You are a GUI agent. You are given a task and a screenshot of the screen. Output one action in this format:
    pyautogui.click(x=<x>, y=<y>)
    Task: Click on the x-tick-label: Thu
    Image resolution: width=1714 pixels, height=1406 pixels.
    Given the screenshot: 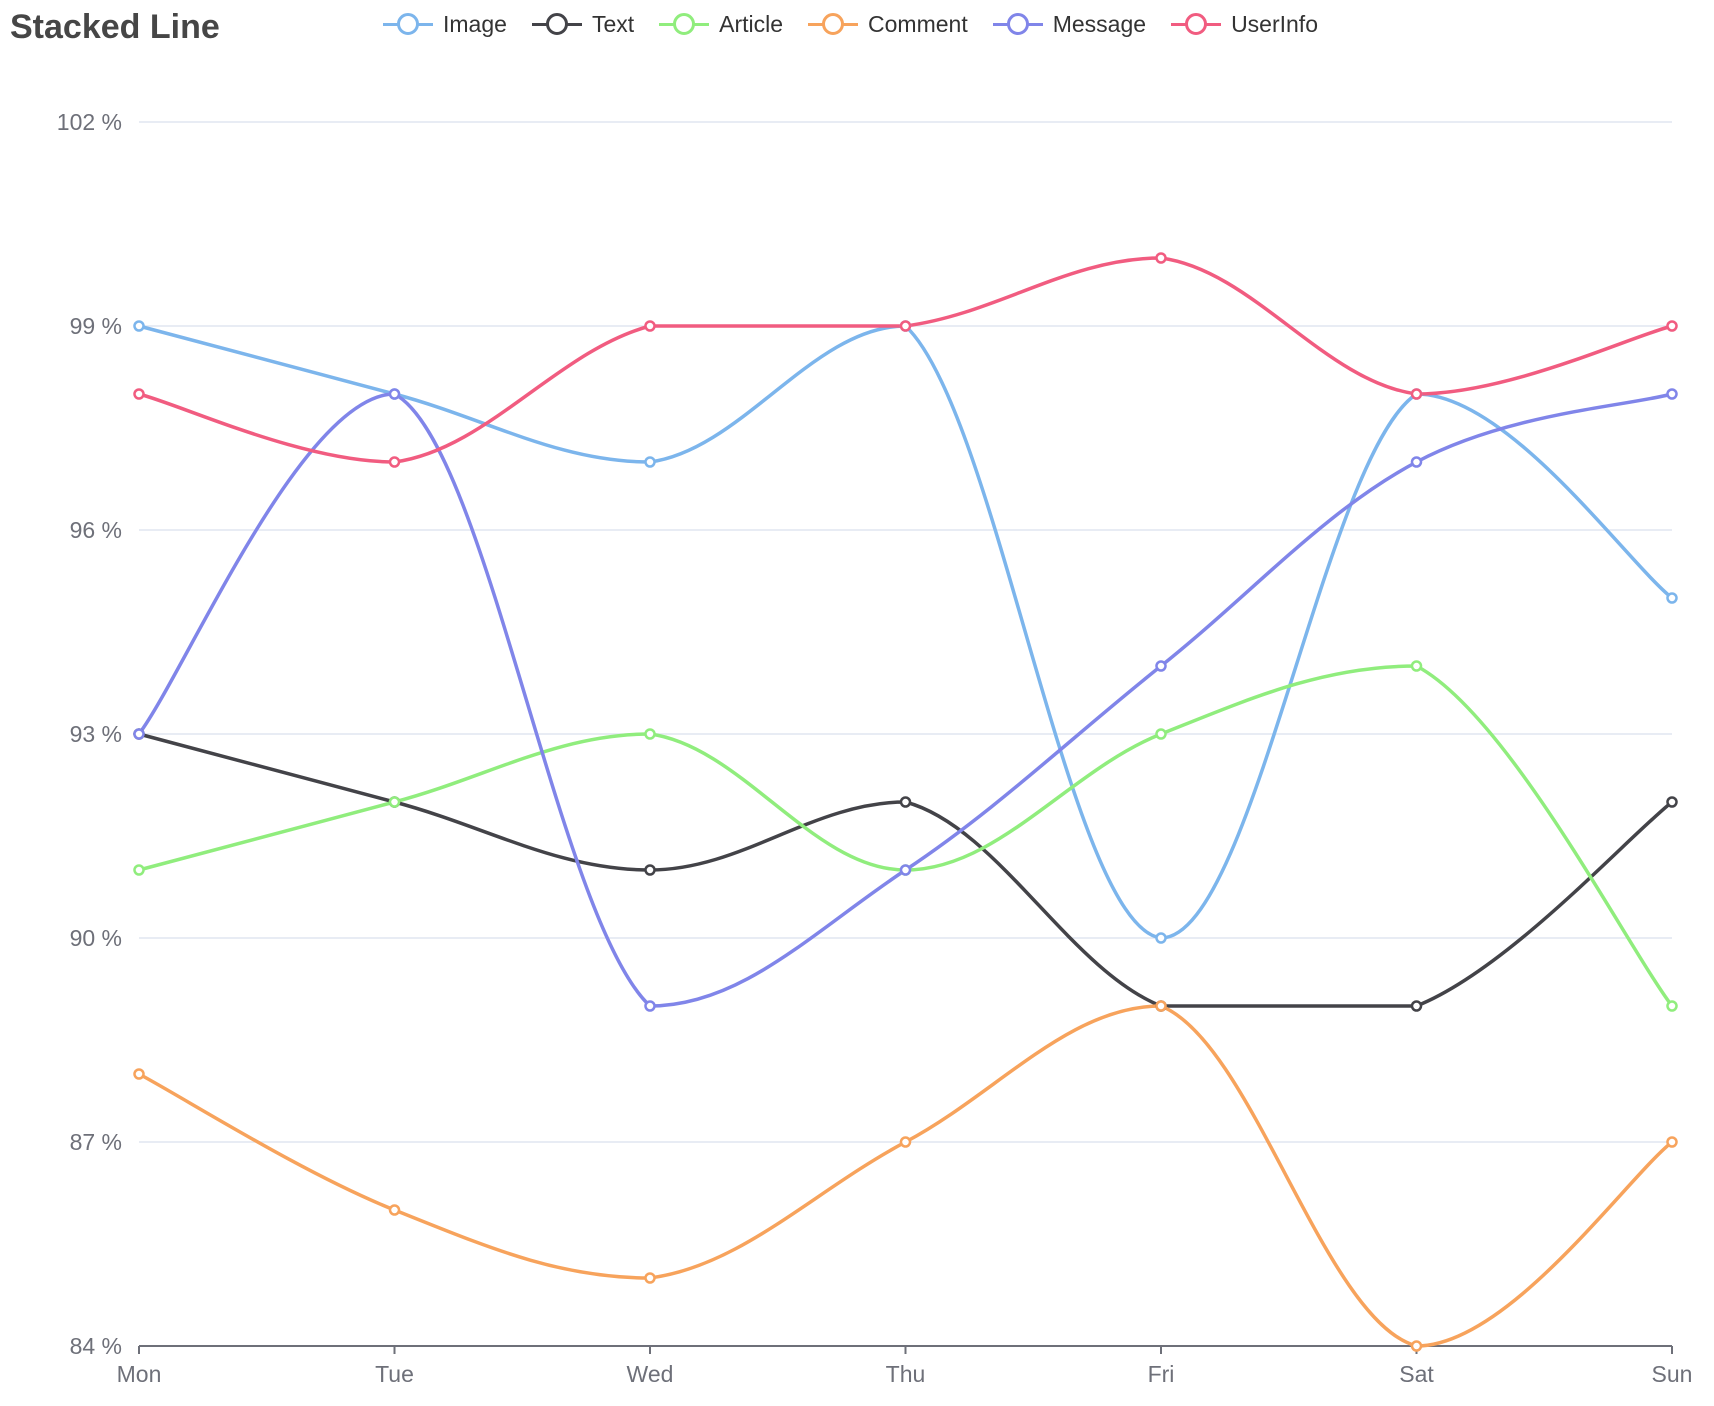 What is the action you would take?
    pyautogui.click(x=906, y=1374)
    